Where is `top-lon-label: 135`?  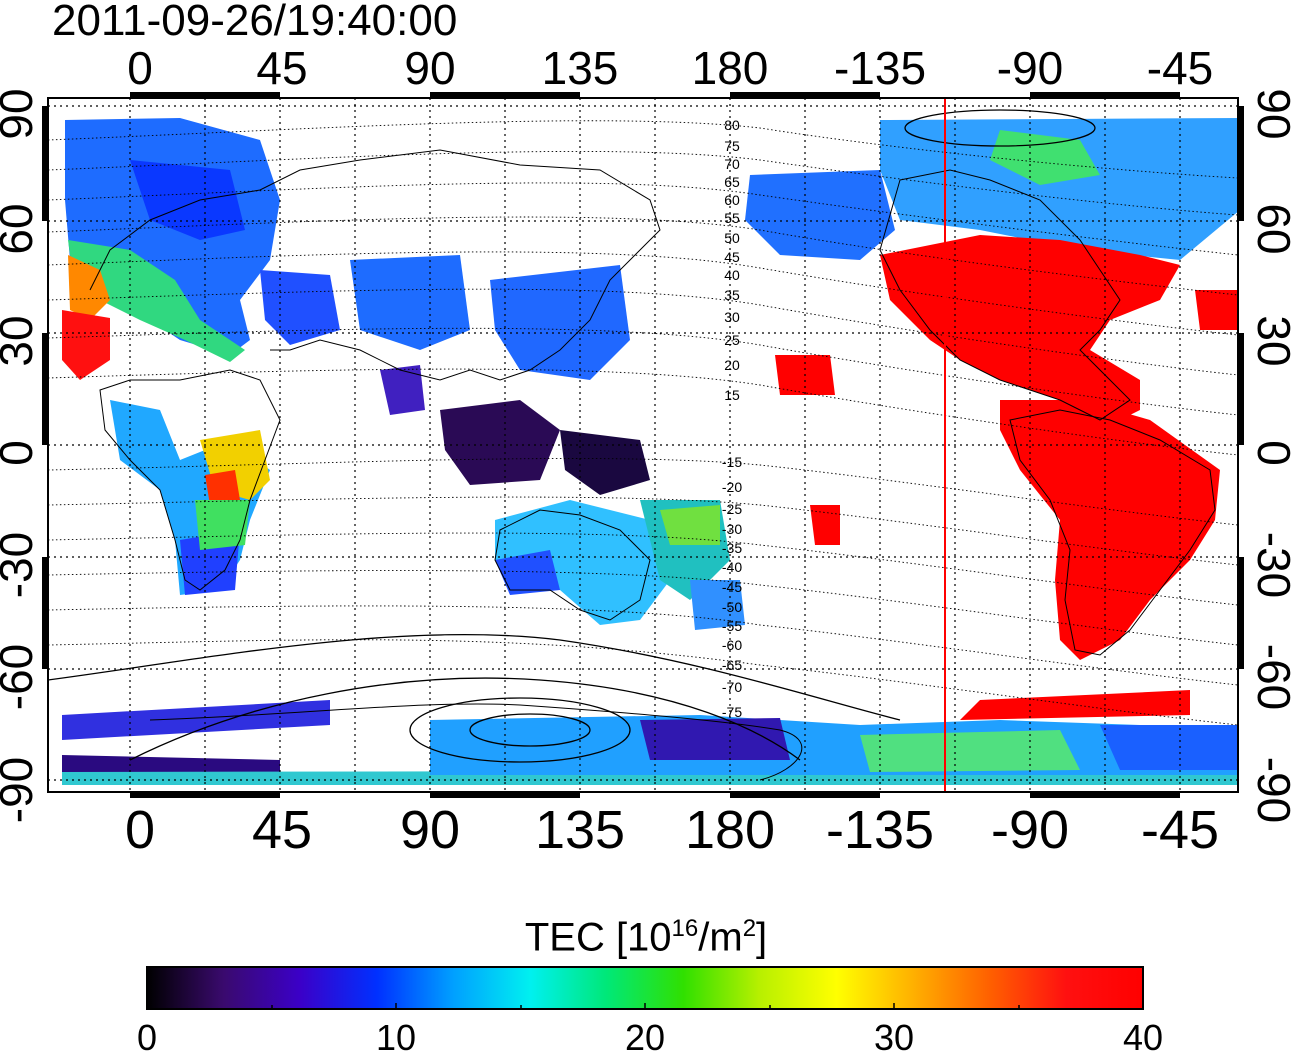
top-lon-label: 135 is located at coordinates (580, 68).